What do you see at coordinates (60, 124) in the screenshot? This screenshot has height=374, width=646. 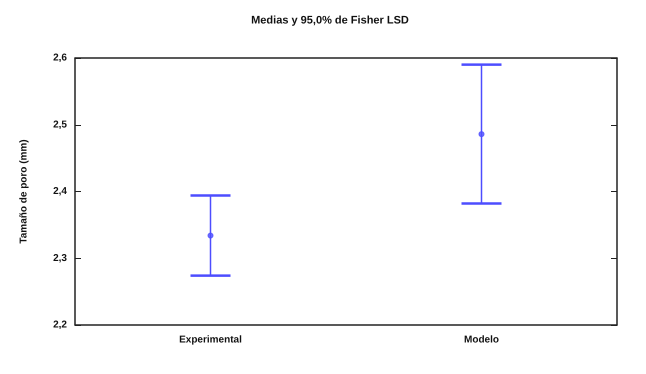 I see `y-tick-label: 2,5` at bounding box center [60, 124].